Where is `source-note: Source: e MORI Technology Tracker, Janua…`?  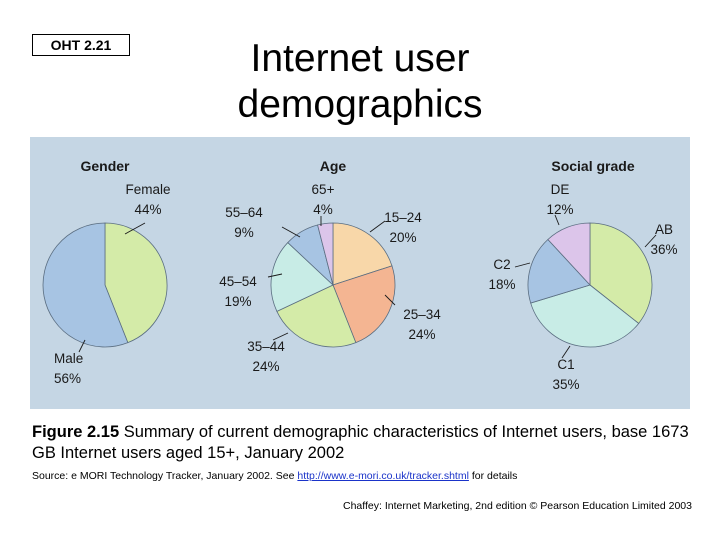 source-note: Source: e MORI Technology Tracker, Janua… is located at coordinates (362, 476).